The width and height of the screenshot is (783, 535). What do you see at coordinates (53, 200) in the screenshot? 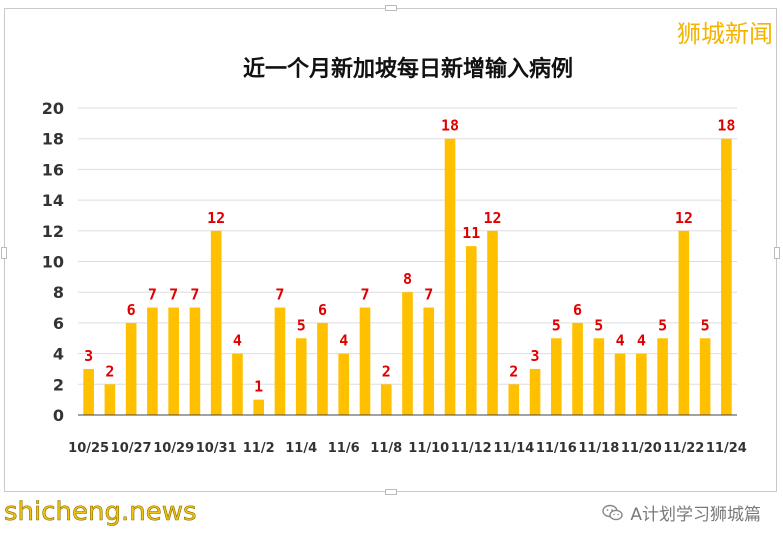
I see `y-tick-label: 14` at bounding box center [53, 200].